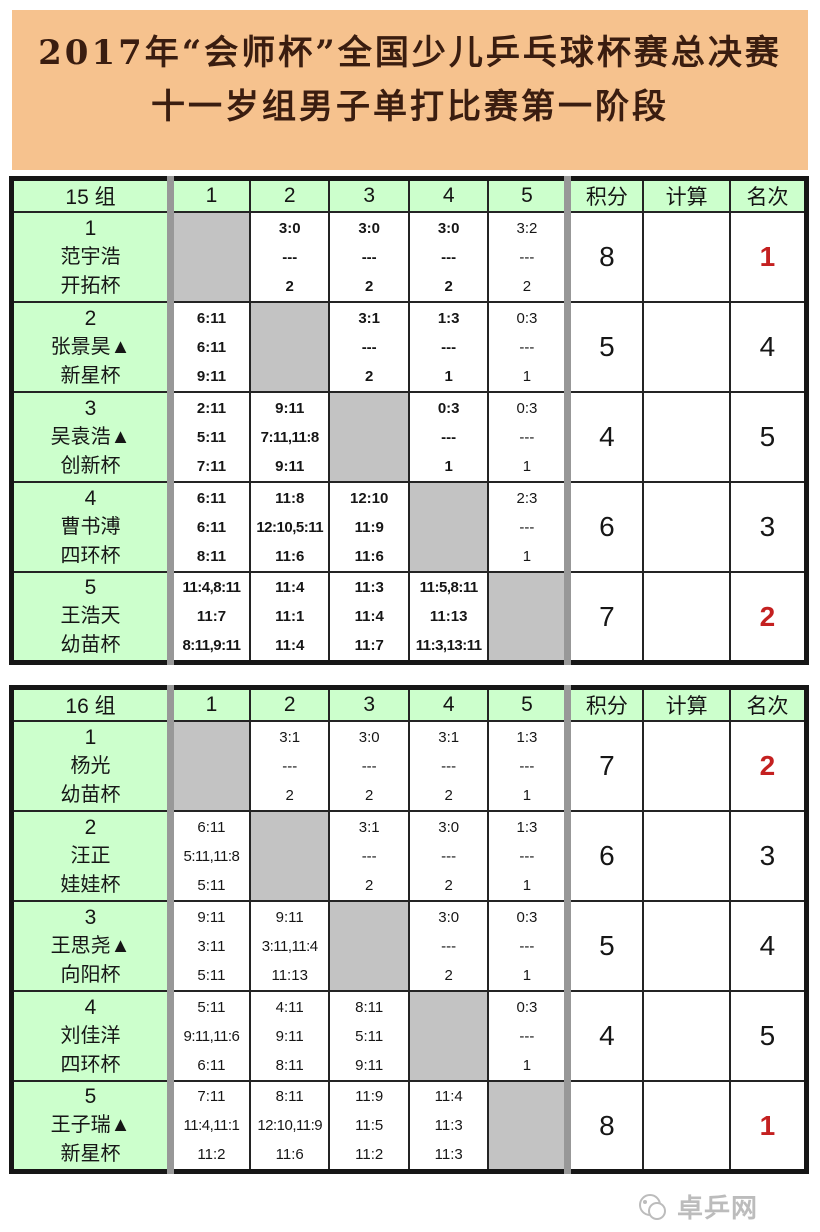 The height and width of the screenshot is (1232, 820). Describe the element at coordinates (290, 556) in the screenshot. I see `match-score-line: 11:6` at that location.